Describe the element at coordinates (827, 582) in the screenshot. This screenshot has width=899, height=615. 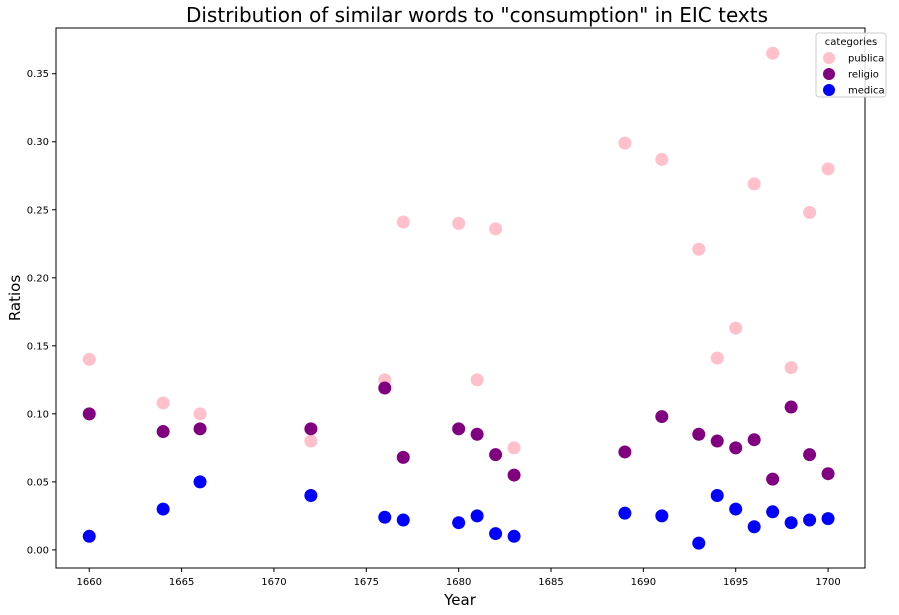
I see `x-tick-label: 1700` at that location.